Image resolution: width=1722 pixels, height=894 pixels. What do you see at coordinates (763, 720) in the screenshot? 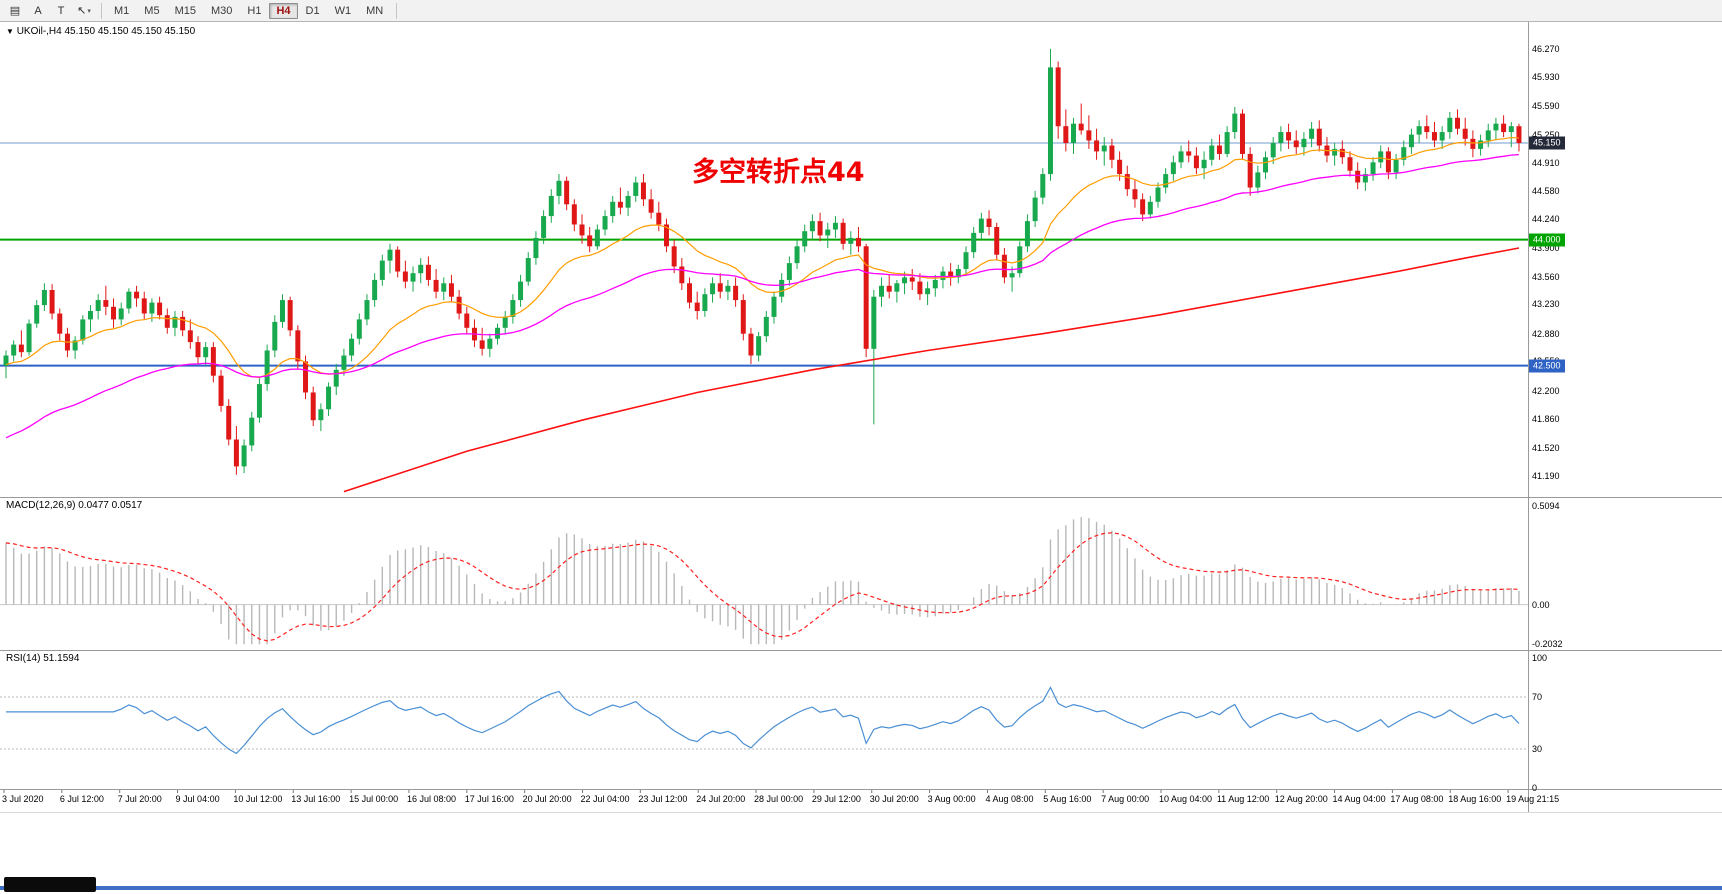
I see `rsi-line` at bounding box center [763, 720].